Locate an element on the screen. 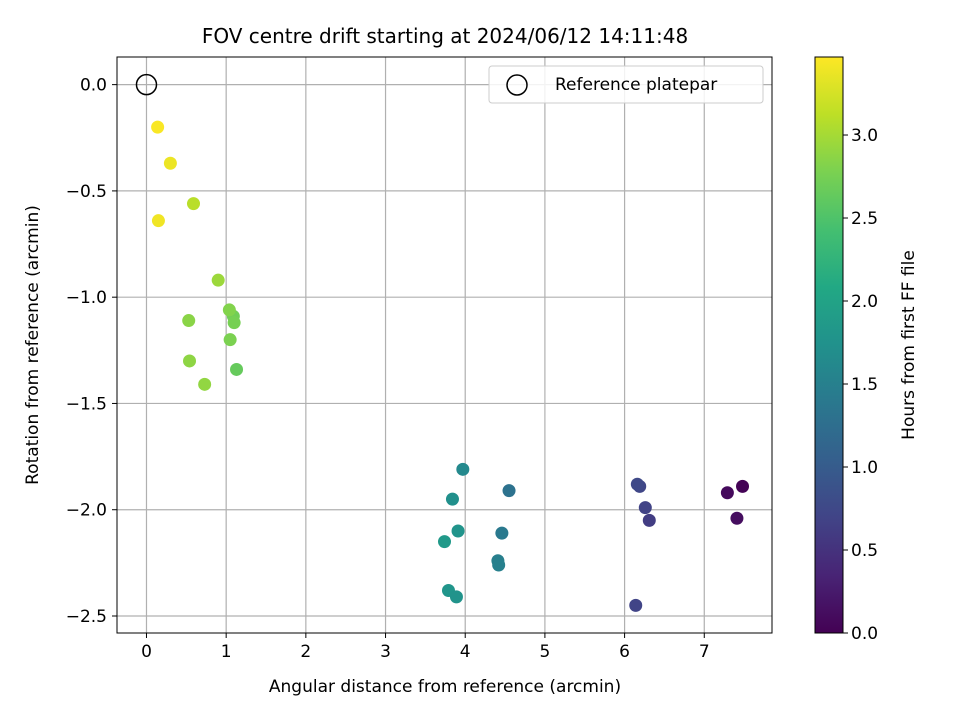  legend-box is located at coordinates (626, 84).